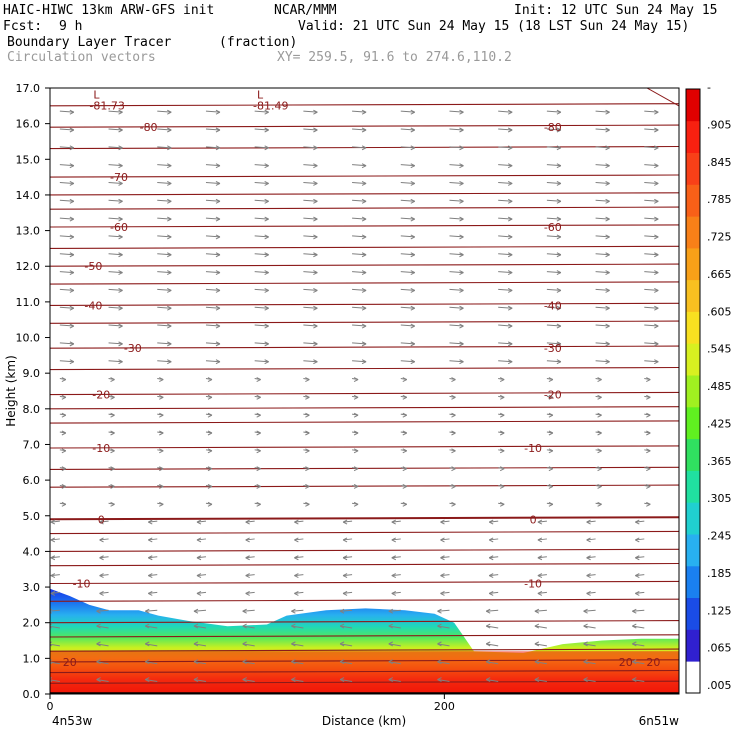 The image size is (740, 740). I want to click on temperature-contour, so click(364, 208).